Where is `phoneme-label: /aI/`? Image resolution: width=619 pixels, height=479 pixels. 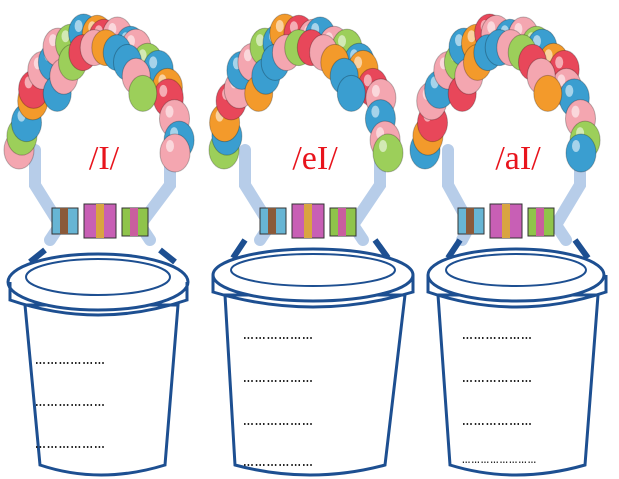
phoneme-label: /aI/ is located at coordinates (518, 158).